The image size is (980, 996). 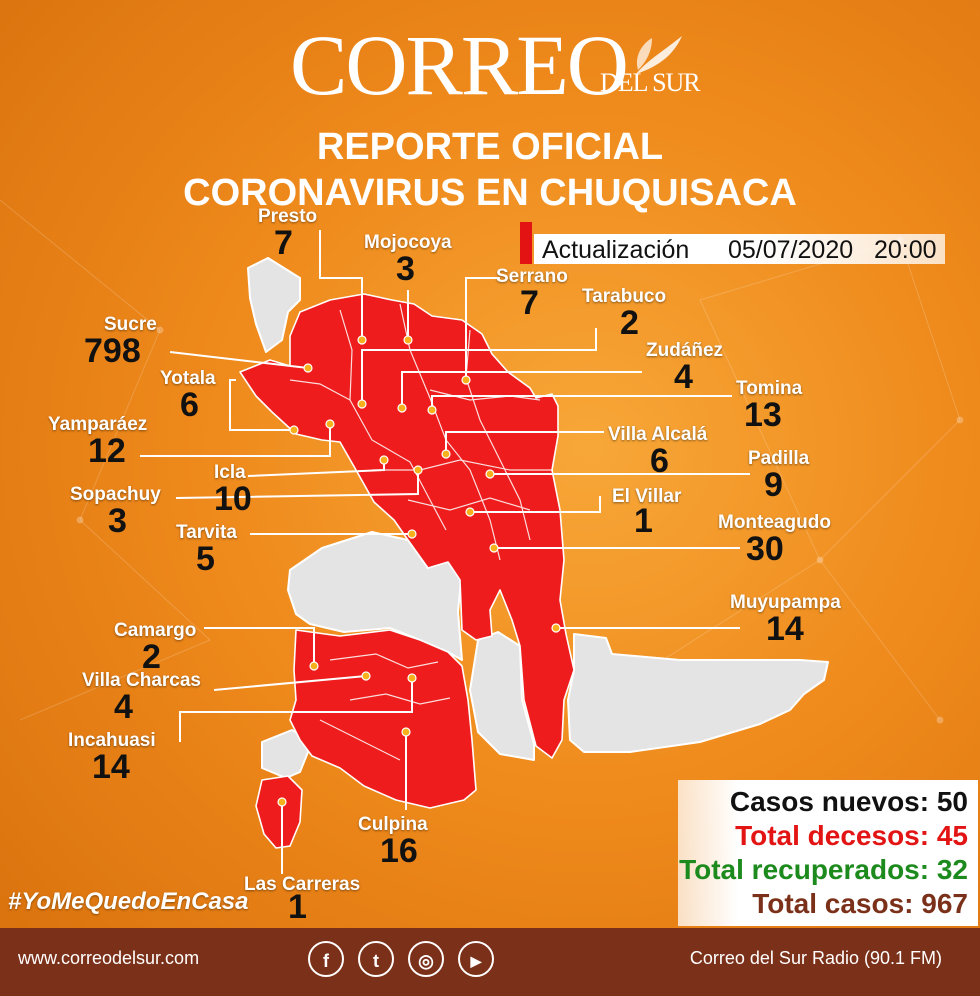 What do you see at coordinates (459, 65) in the screenshot?
I see `logo-wordmark: CORREO` at bounding box center [459, 65].